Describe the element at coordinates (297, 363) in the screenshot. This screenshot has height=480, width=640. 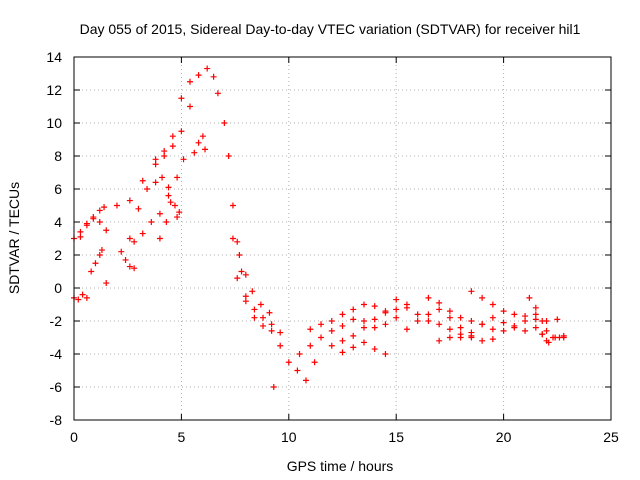
I see `series-arc-mid-a` at that location.